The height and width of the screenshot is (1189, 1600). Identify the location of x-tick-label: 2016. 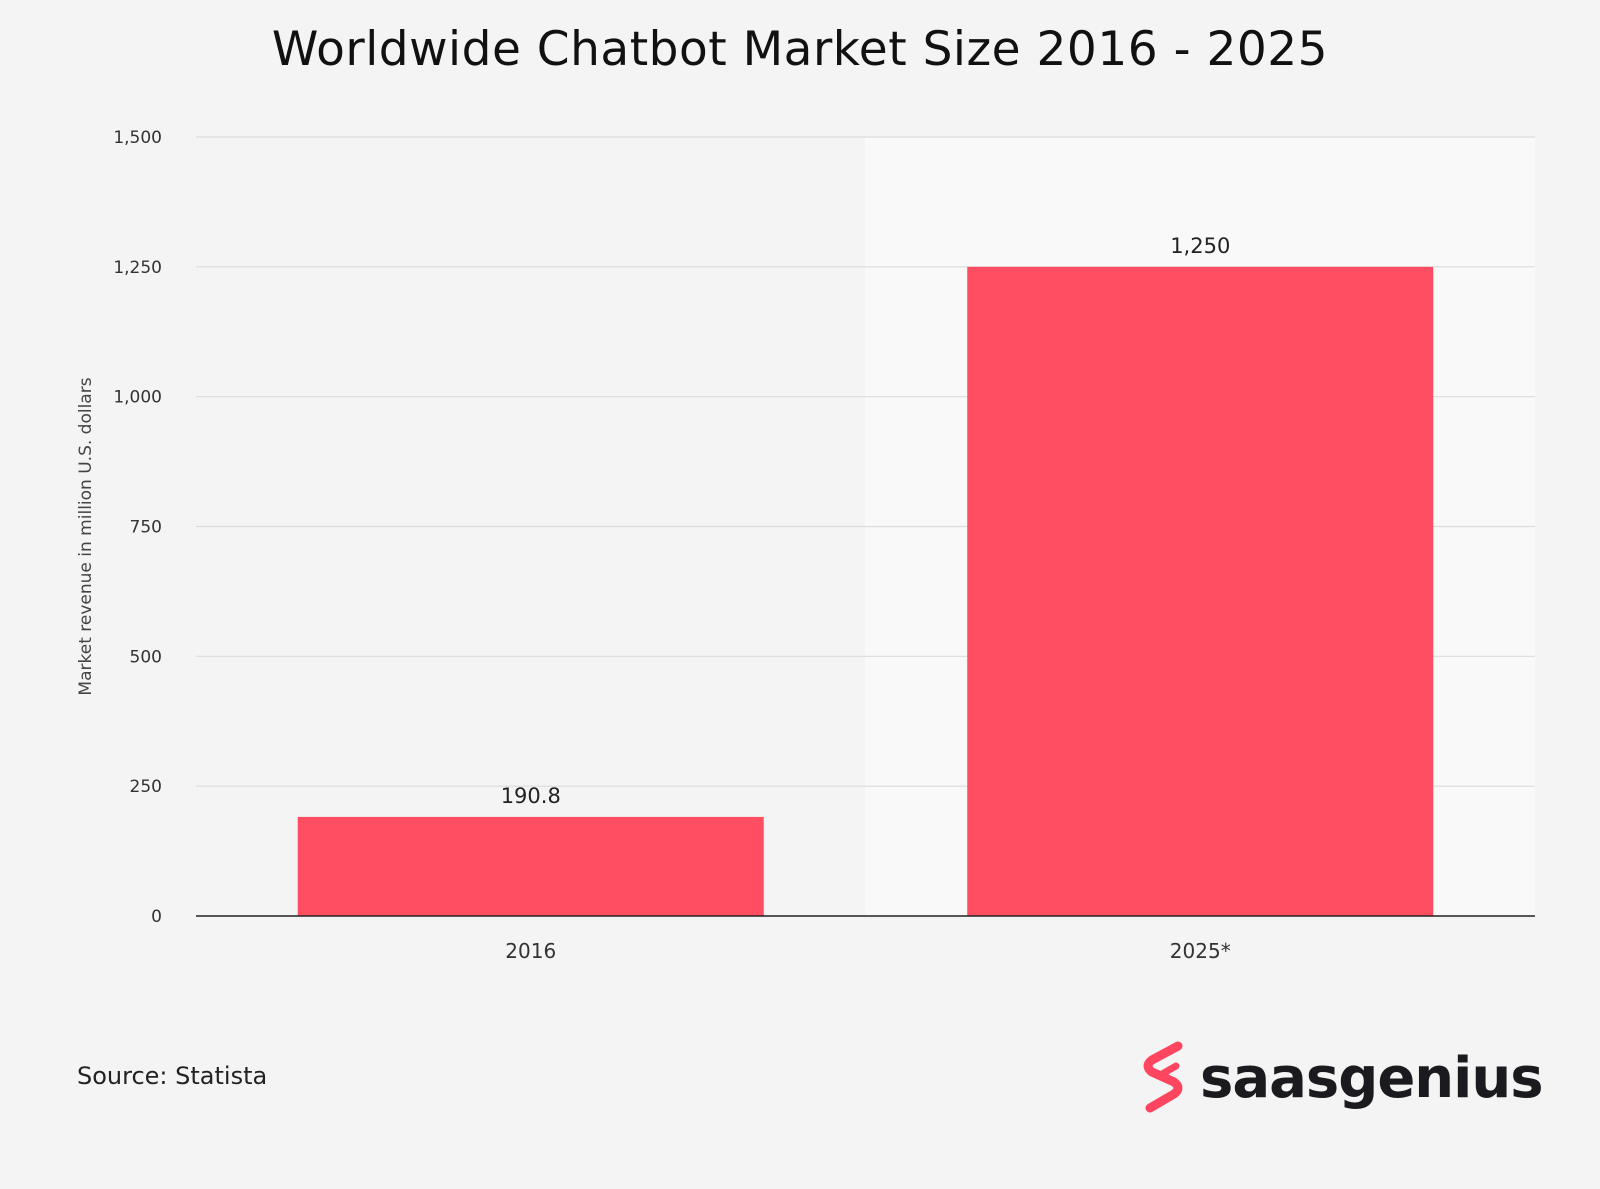
(530, 951).